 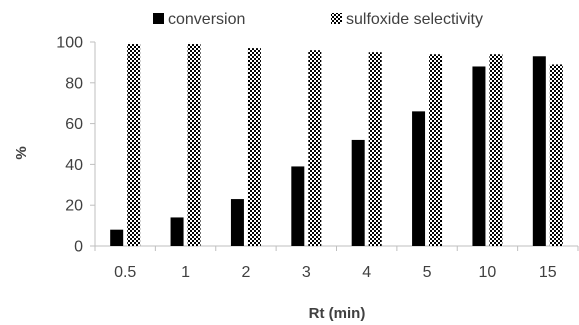 I want to click on x-tick-label-5: 5, so click(x=427, y=272).